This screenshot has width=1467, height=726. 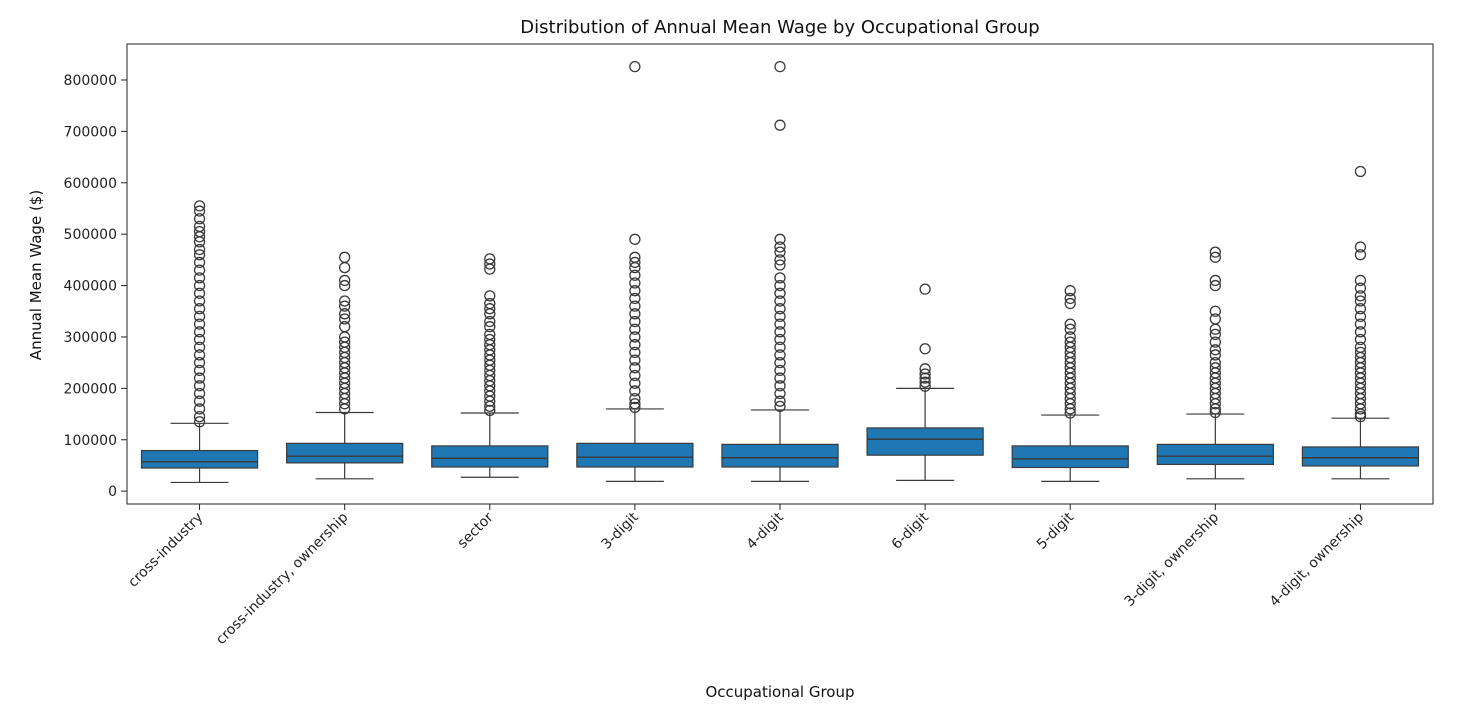 I want to click on y-tick-label: 600000, so click(x=90, y=184).